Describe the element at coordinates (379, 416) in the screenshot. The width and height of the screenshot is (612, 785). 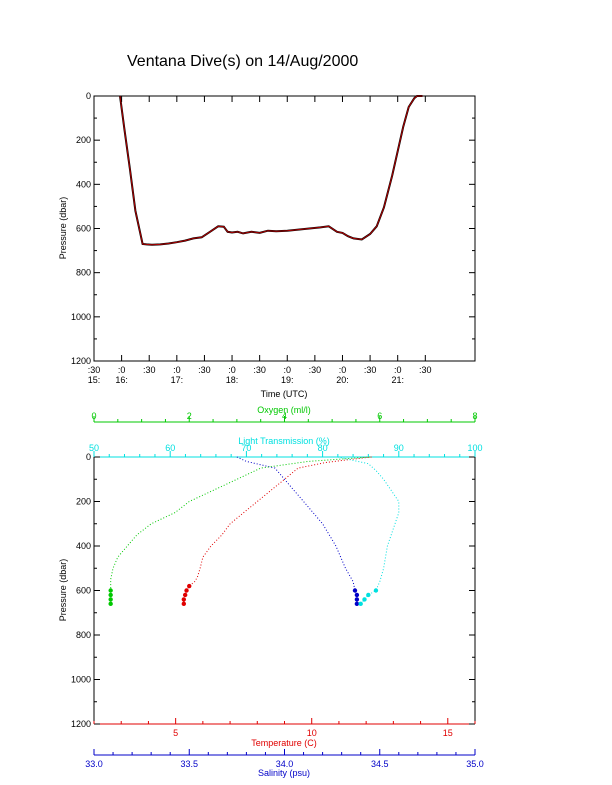
I see `oxygen-tick-label: 6` at that location.